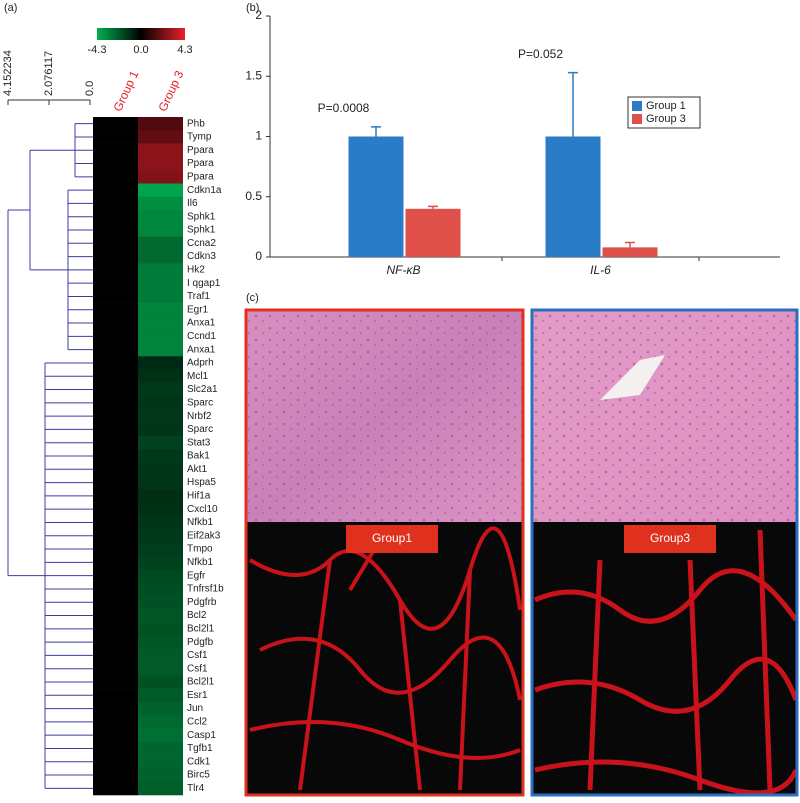  What do you see at coordinates (201, 482) in the screenshot?
I see `row-label: Hspa5` at bounding box center [201, 482].